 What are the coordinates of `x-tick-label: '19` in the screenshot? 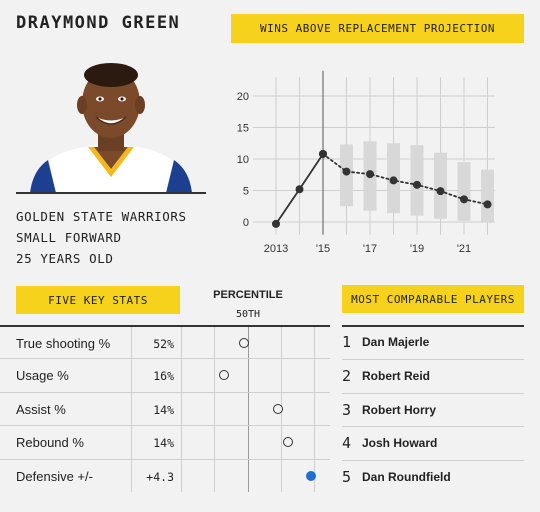 It's located at (417, 249).